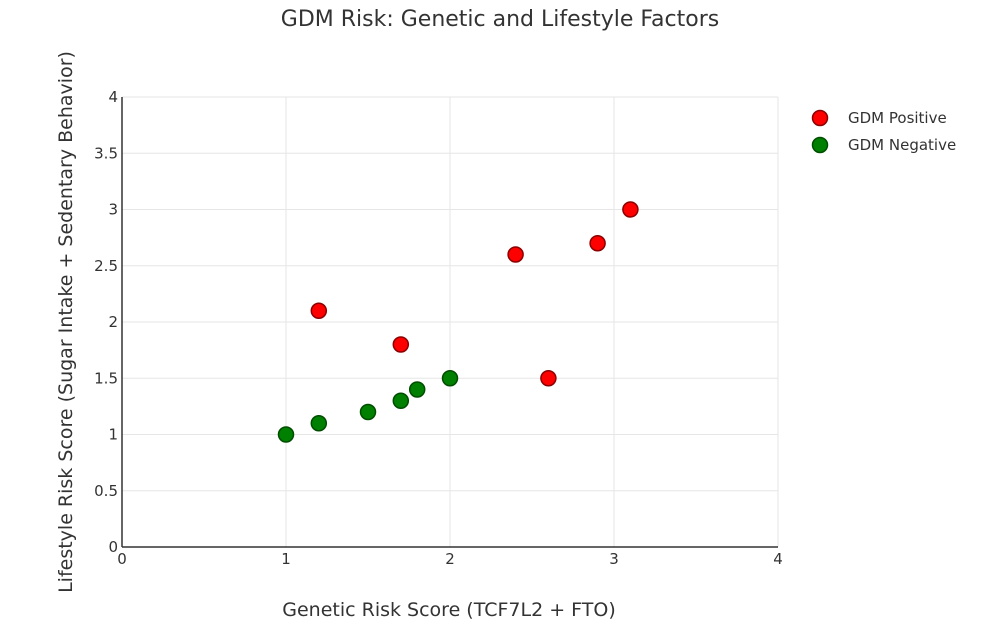  I want to click on y-tick-label: 4, so click(113, 97).